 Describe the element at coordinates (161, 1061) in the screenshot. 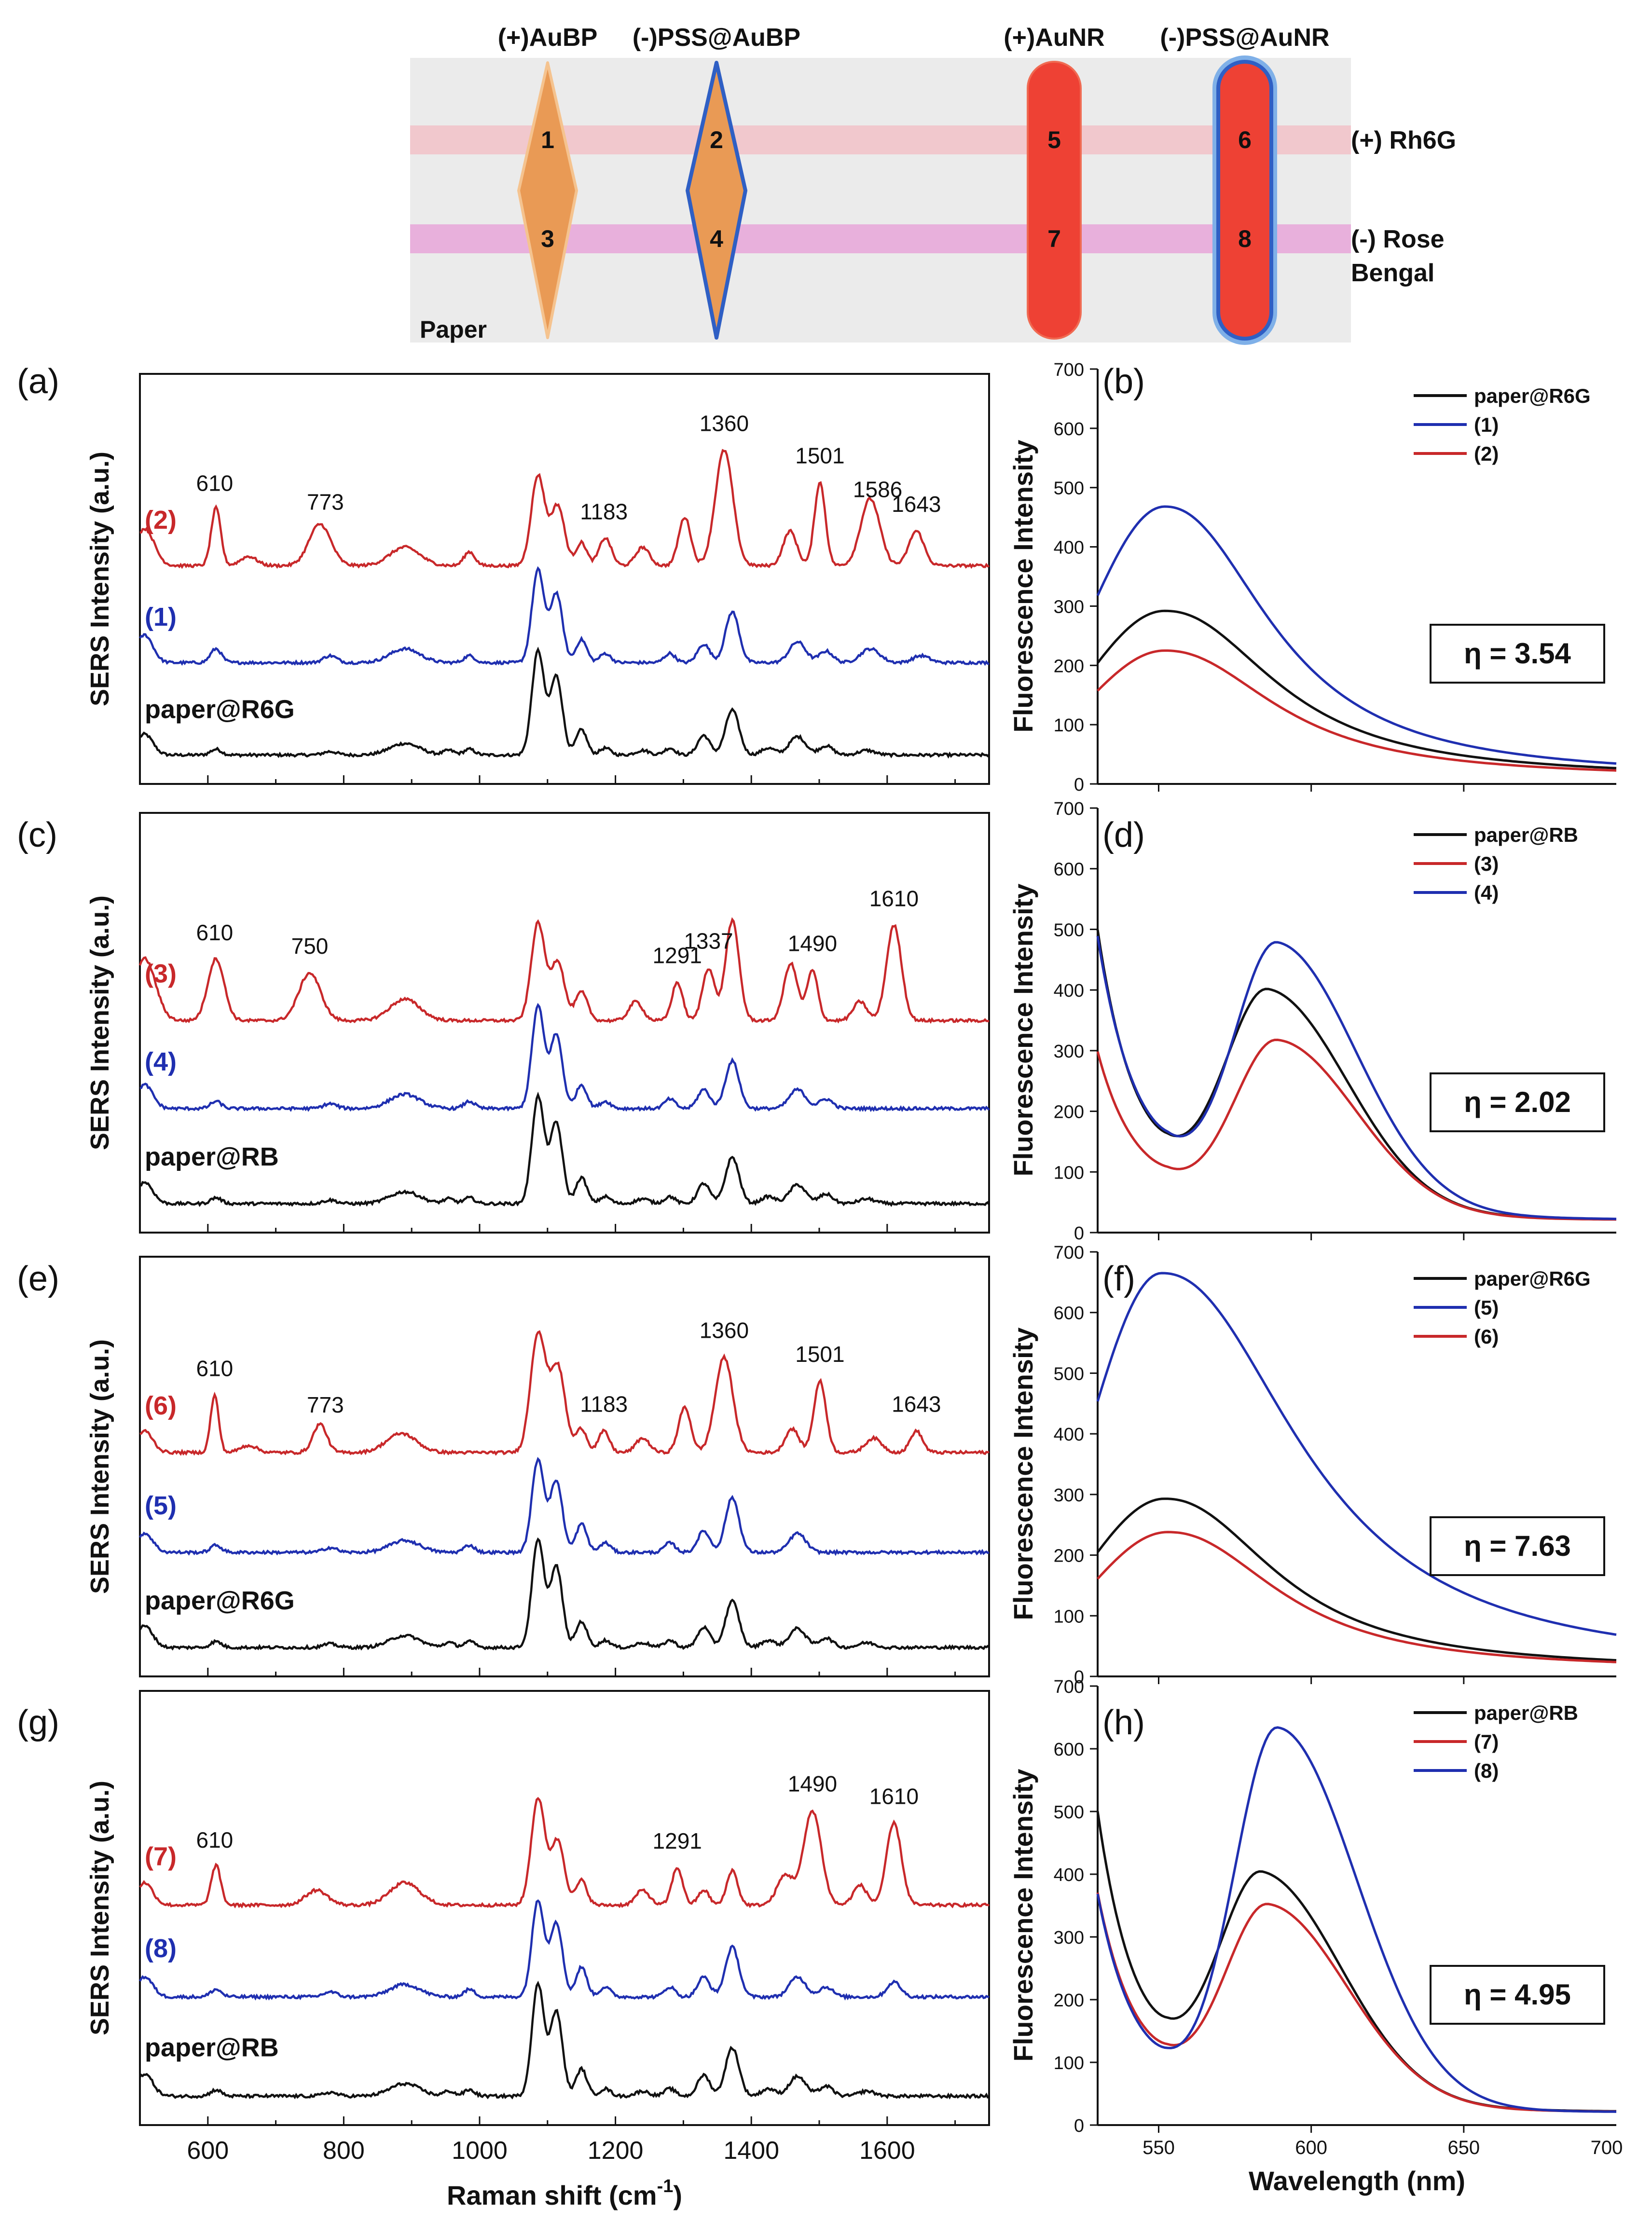

I see `series-label: (4)` at that location.